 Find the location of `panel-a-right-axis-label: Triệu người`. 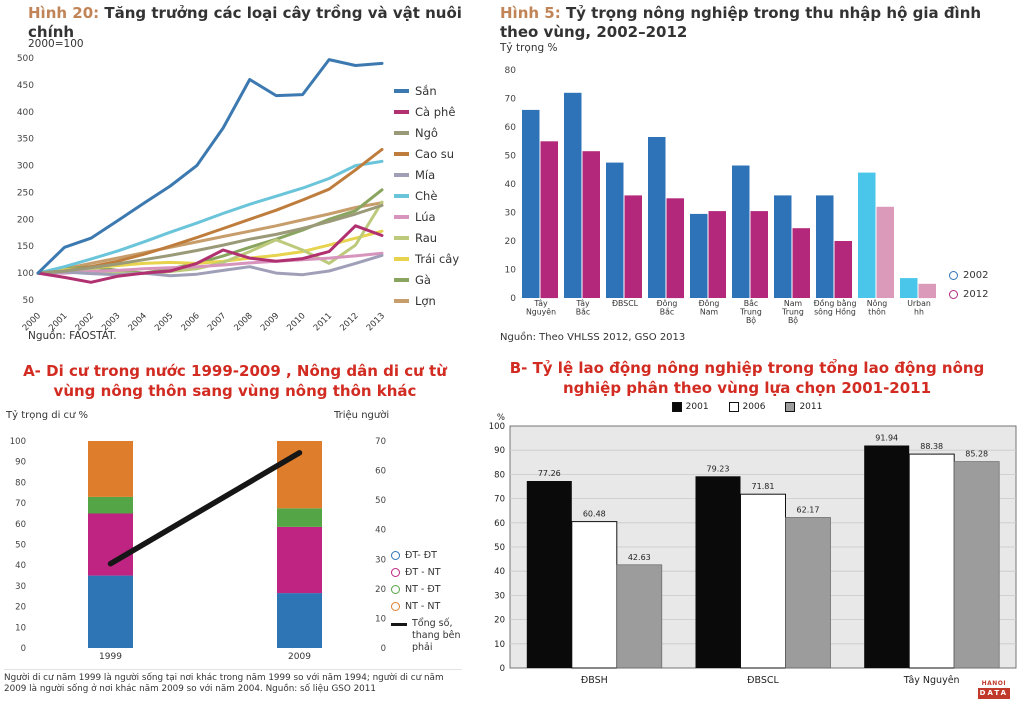

panel-a-right-axis-label: Triệu người is located at coordinates (362, 415).